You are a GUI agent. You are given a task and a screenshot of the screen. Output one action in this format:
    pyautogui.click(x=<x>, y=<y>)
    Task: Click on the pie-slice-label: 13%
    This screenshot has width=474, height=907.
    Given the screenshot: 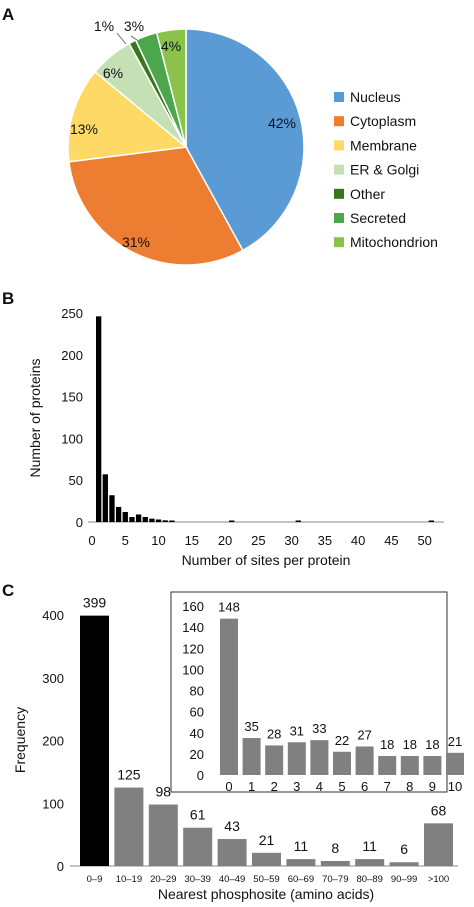 What is the action you would take?
    pyautogui.click(x=84, y=129)
    